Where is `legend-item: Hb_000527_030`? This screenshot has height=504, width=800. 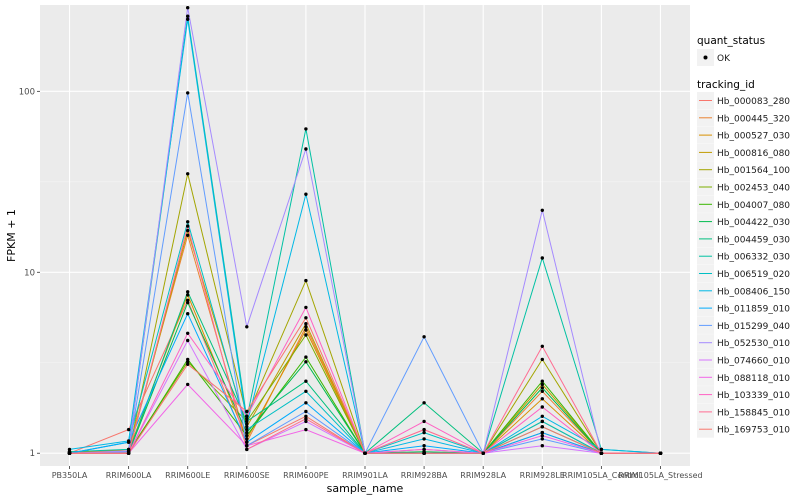
legend-item: Hb_000527_030 is located at coordinates (743, 135).